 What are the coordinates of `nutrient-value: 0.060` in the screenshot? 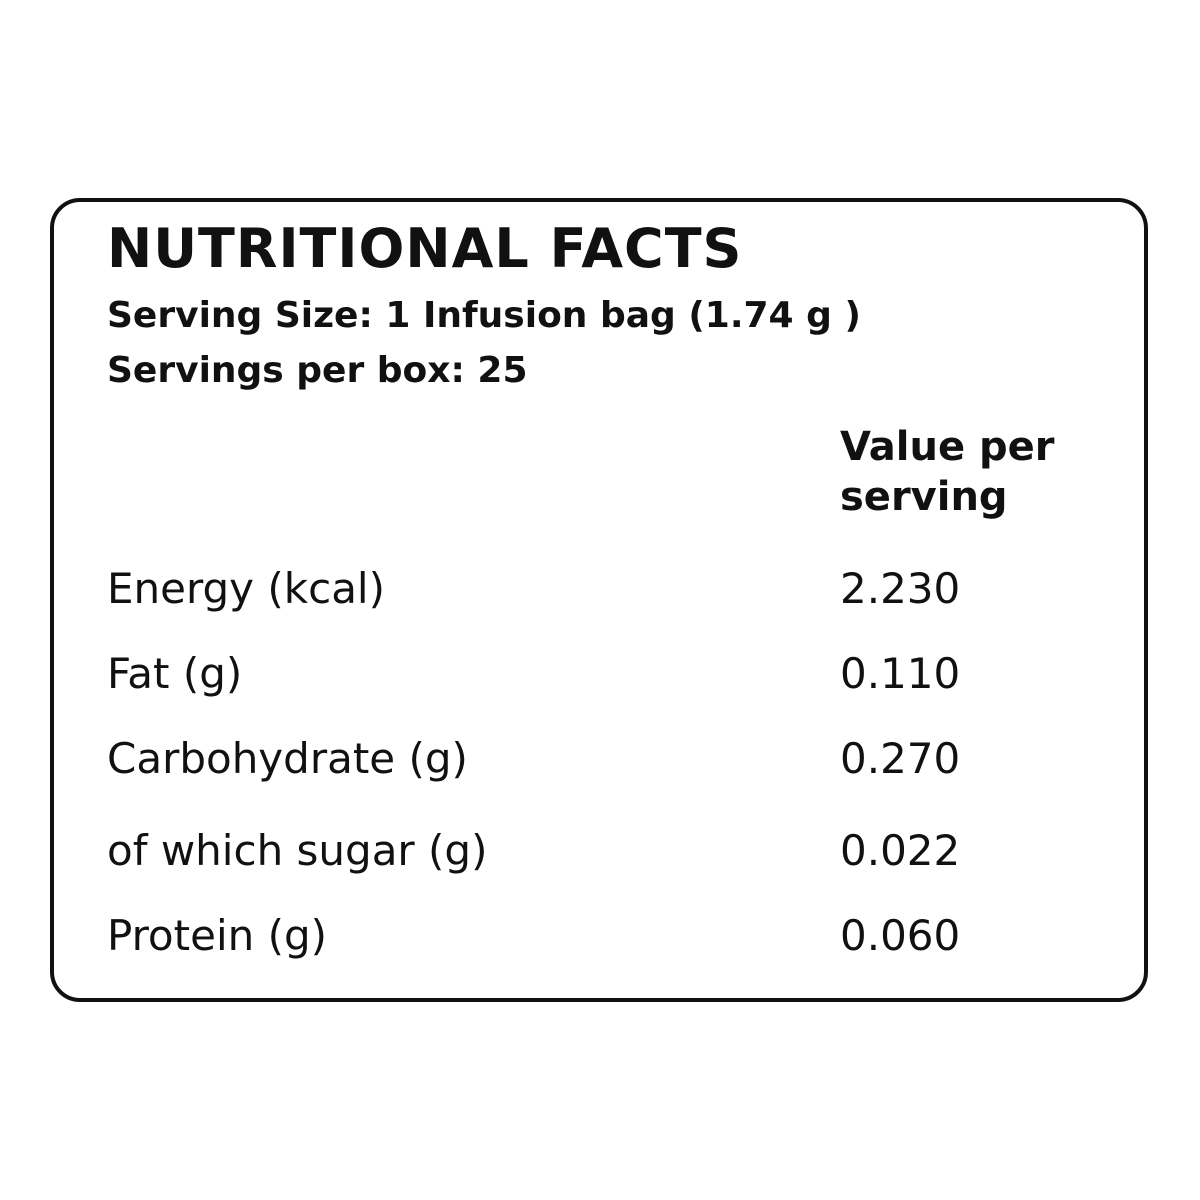 It's located at (900, 935).